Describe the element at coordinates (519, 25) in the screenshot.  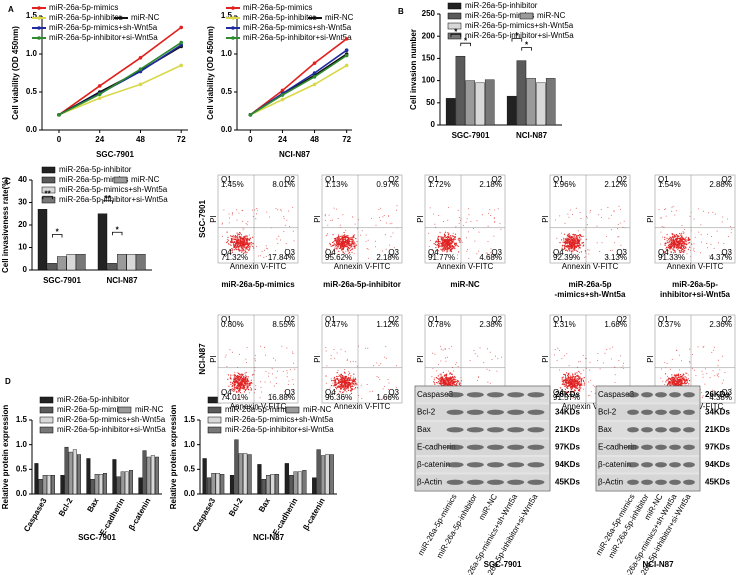
I see `legend-label: miR-26a-5p-mimics+sh-Wnt5a` at that location.